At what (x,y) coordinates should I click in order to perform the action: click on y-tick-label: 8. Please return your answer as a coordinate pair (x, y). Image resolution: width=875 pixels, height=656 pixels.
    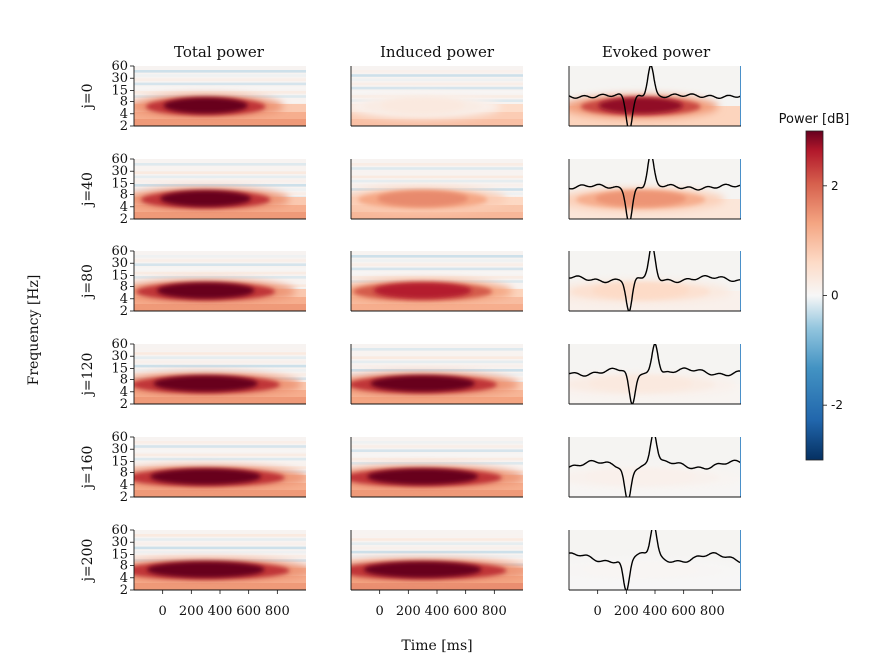
    Looking at the image, I should click on (124, 380).